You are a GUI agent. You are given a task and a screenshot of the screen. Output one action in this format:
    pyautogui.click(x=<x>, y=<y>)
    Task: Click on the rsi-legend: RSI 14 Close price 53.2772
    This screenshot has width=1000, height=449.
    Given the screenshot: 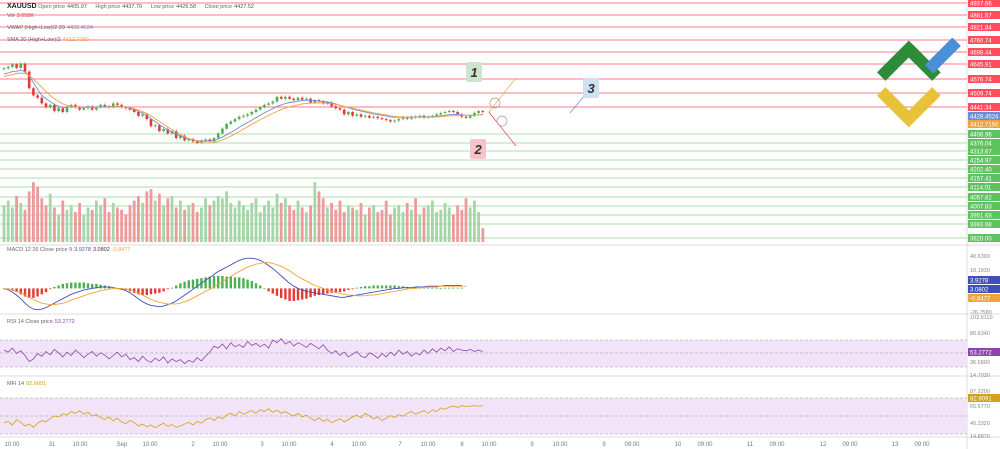 What is the action you would take?
    pyautogui.click(x=44, y=322)
    